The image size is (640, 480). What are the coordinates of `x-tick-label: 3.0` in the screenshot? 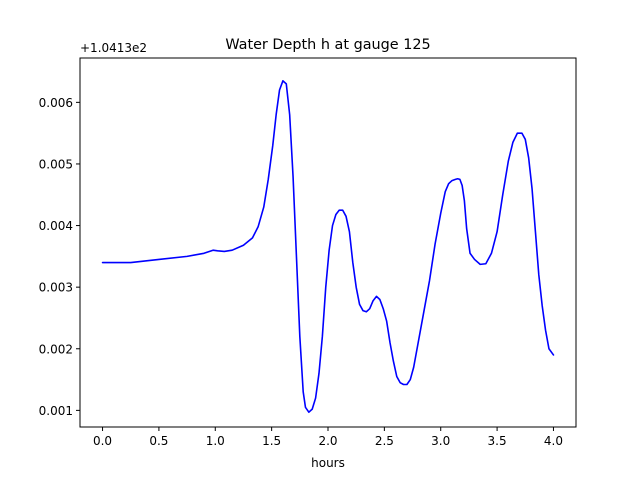 It's located at (440, 441).